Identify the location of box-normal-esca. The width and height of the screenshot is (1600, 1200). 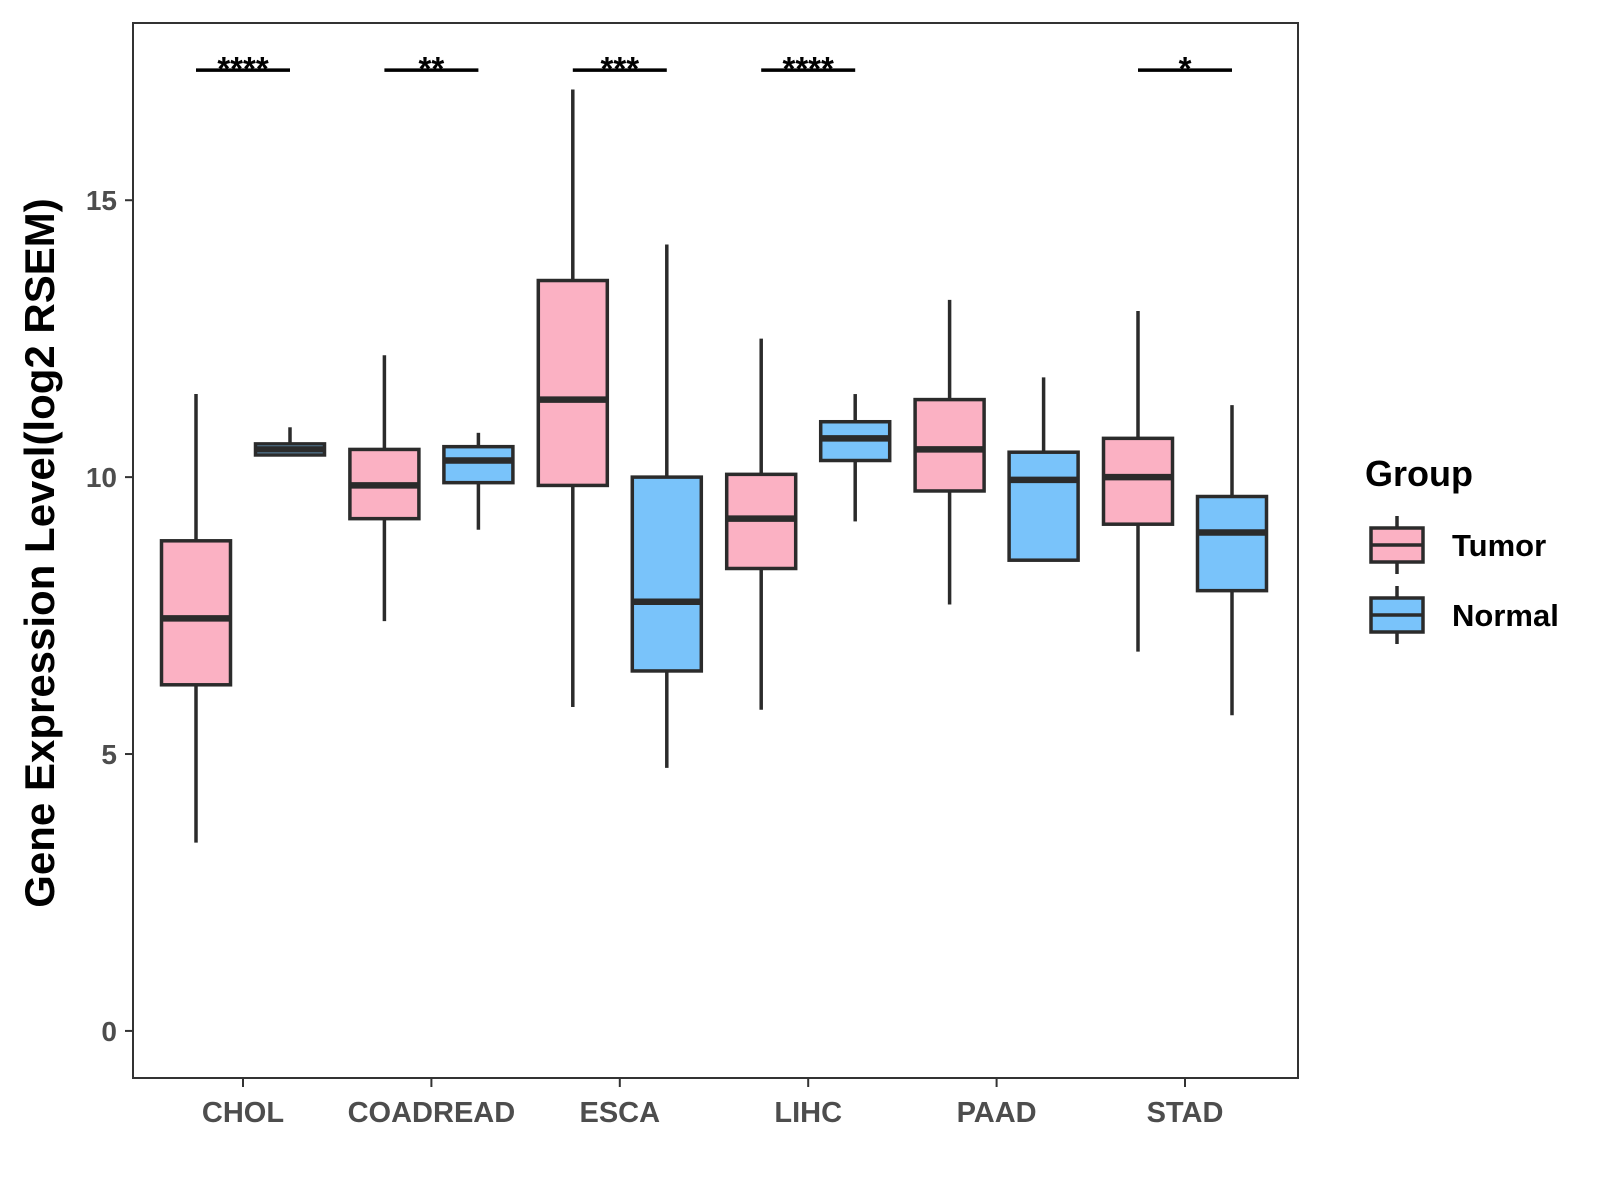
(667, 506).